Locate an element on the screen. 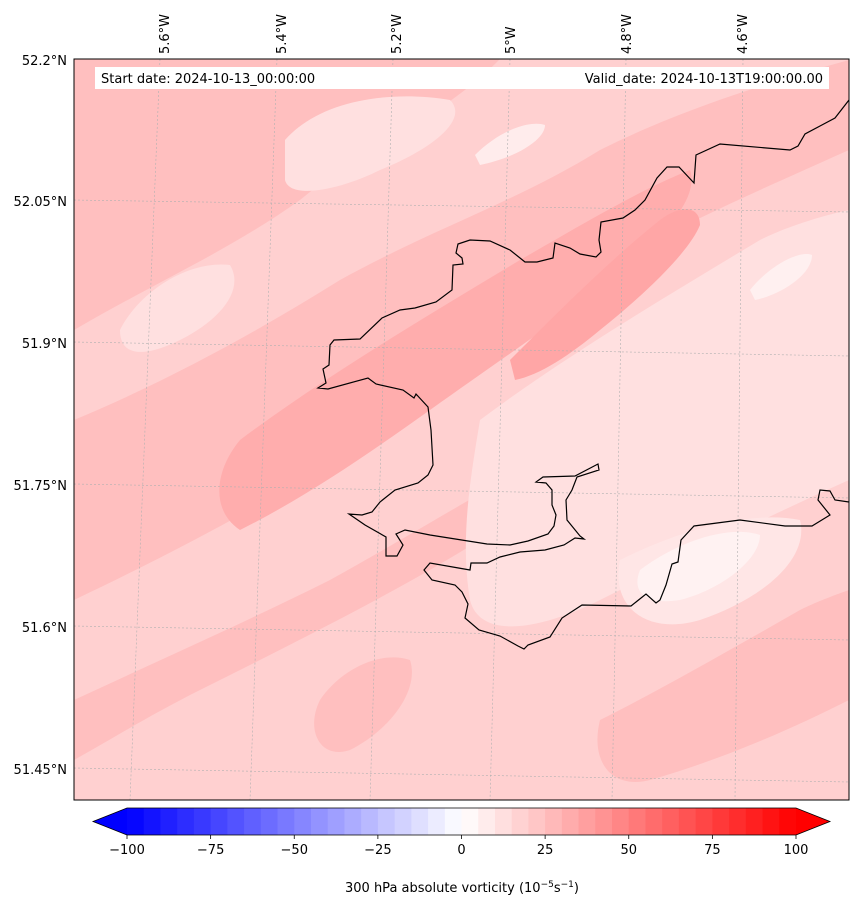  info-box is located at coordinates (462, 78).